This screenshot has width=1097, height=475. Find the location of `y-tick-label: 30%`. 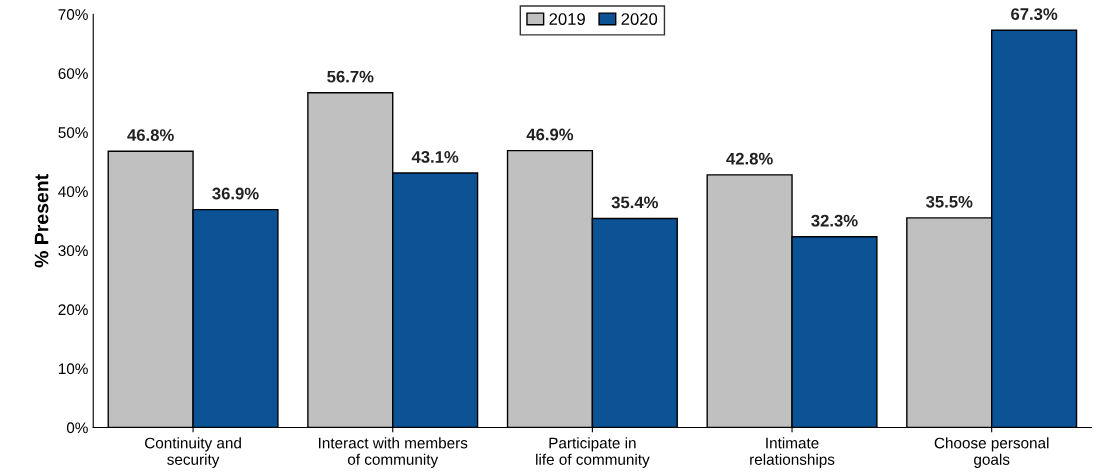

y-tick-label: 30% is located at coordinates (73, 251).